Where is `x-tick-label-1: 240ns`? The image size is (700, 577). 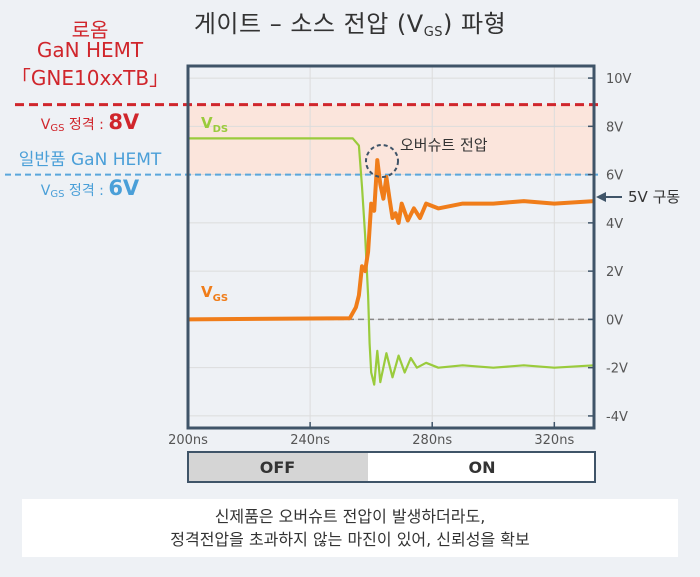
x-tick-label-1: 240ns is located at coordinates (310, 440).